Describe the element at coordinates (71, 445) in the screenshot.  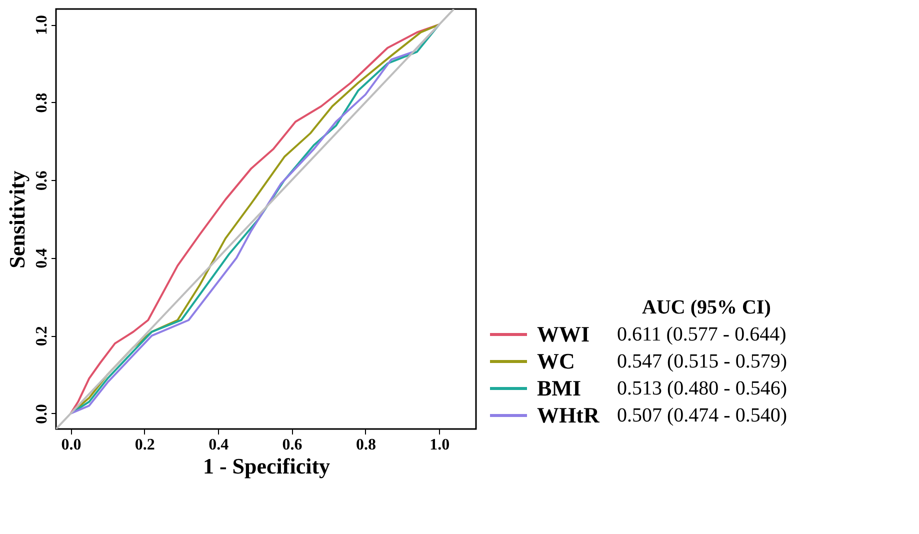
I see `x-tick-label: 0.0` at that location.